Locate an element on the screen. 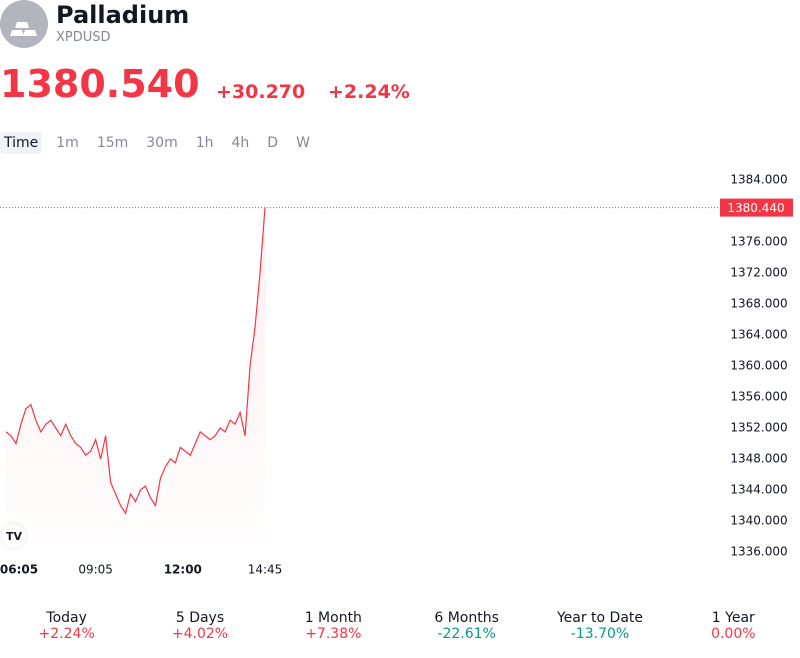 This screenshot has height=658, width=800. y-tick-label: 1344.000 is located at coordinates (758, 490).